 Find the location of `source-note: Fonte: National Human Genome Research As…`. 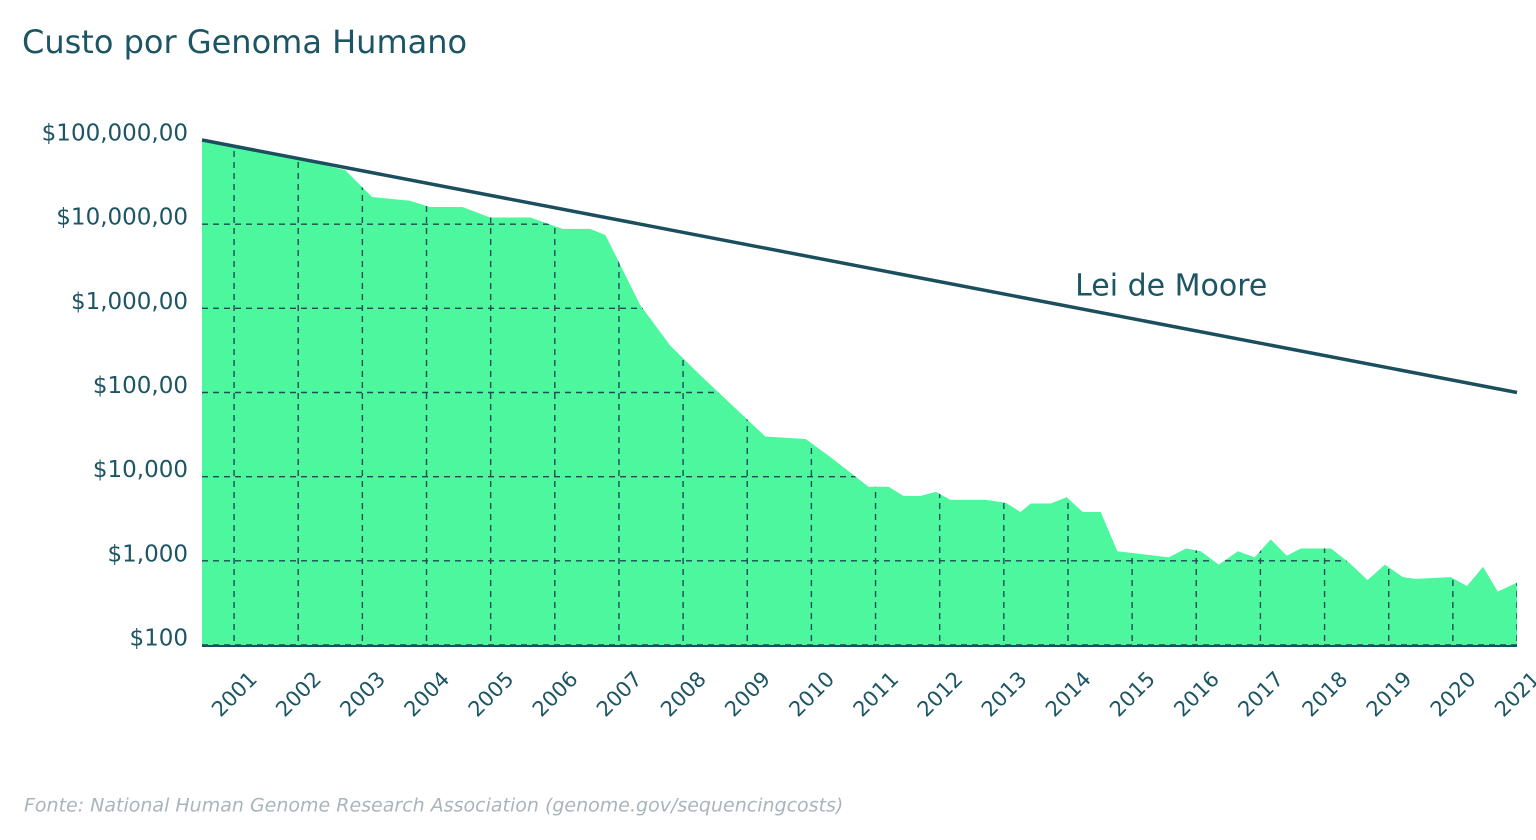

source-note: Fonte: National Human Genome Research As… is located at coordinates (433, 806).